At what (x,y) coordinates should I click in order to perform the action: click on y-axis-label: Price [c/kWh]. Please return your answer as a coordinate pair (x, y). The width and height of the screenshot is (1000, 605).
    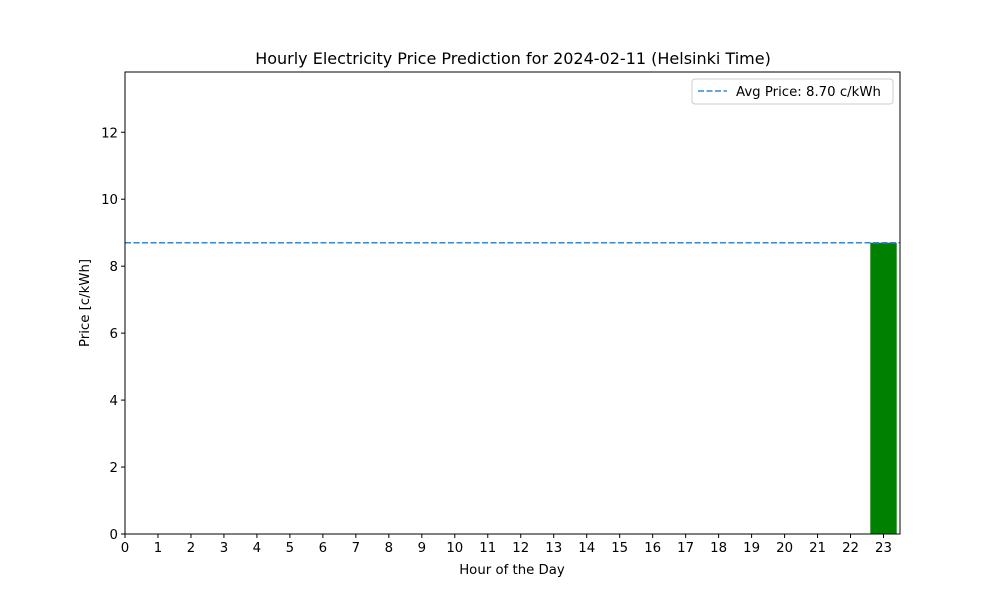
    Looking at the image, I should click on (85, 303).